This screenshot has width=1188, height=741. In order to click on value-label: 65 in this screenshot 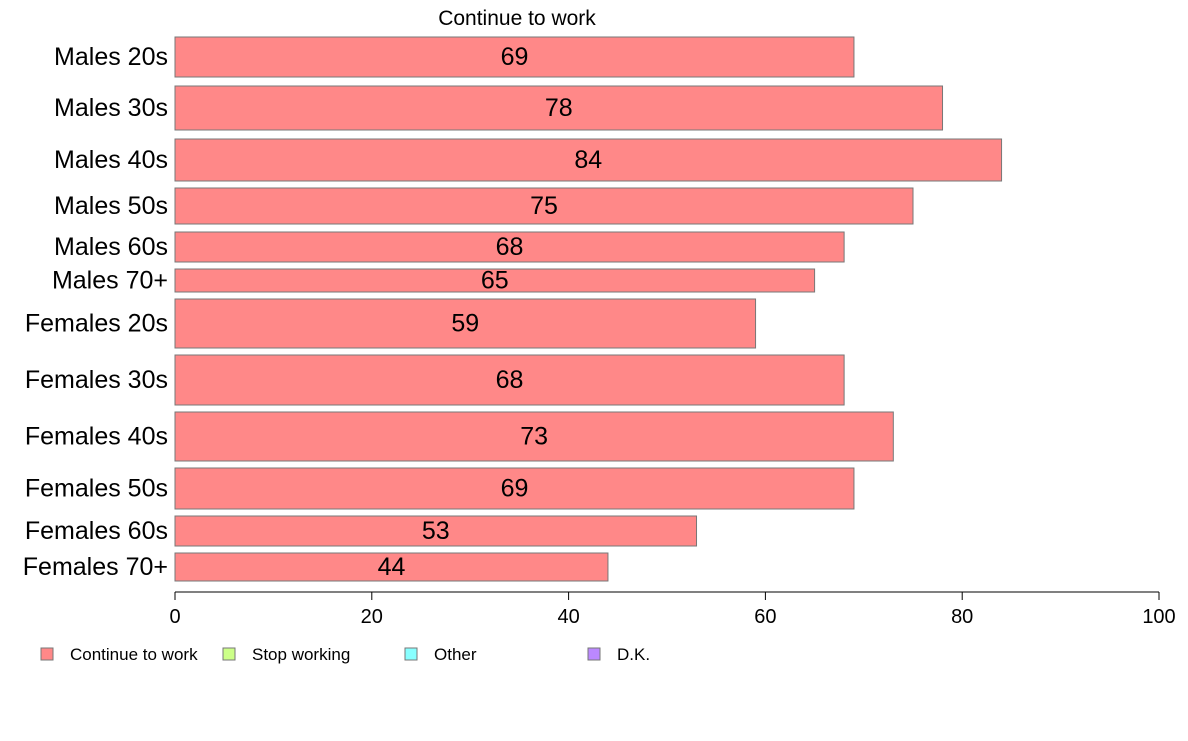, I will do `click(495, 281)`.